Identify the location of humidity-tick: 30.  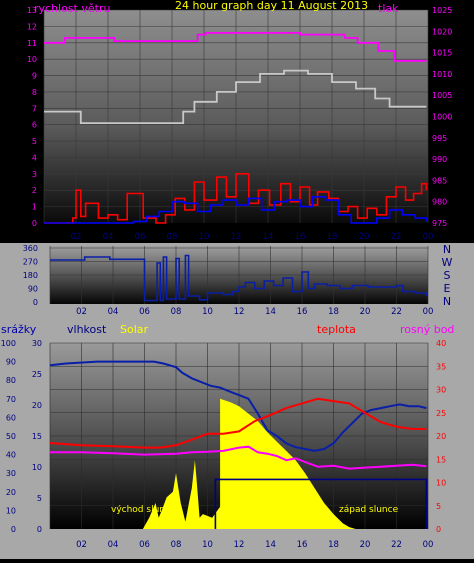
(11, 473).